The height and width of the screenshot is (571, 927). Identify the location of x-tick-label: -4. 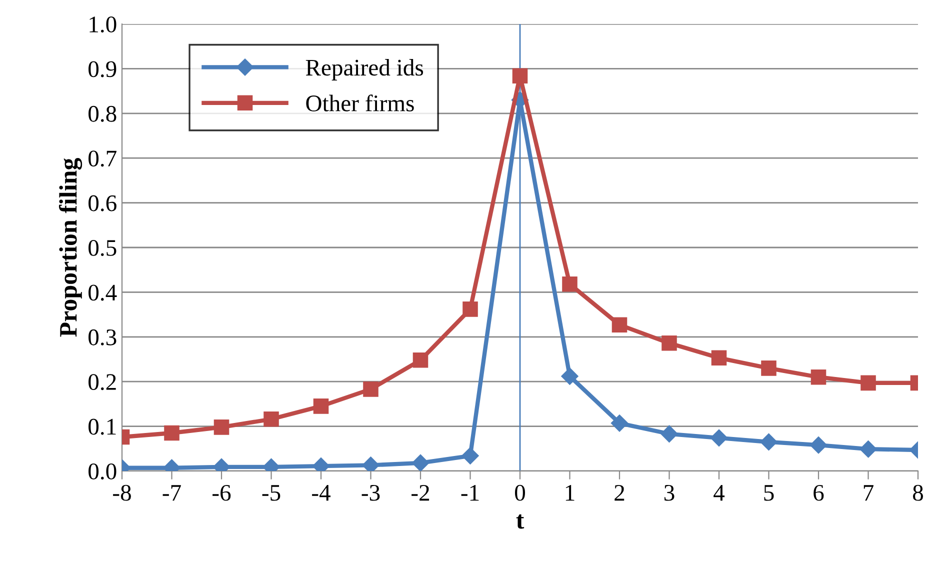
(321, 493).